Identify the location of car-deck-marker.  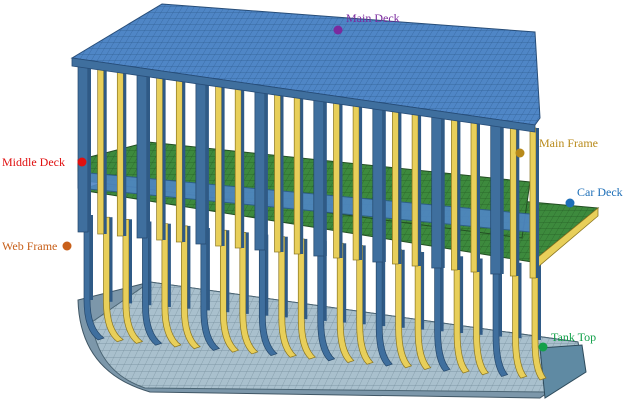
(570, 203).